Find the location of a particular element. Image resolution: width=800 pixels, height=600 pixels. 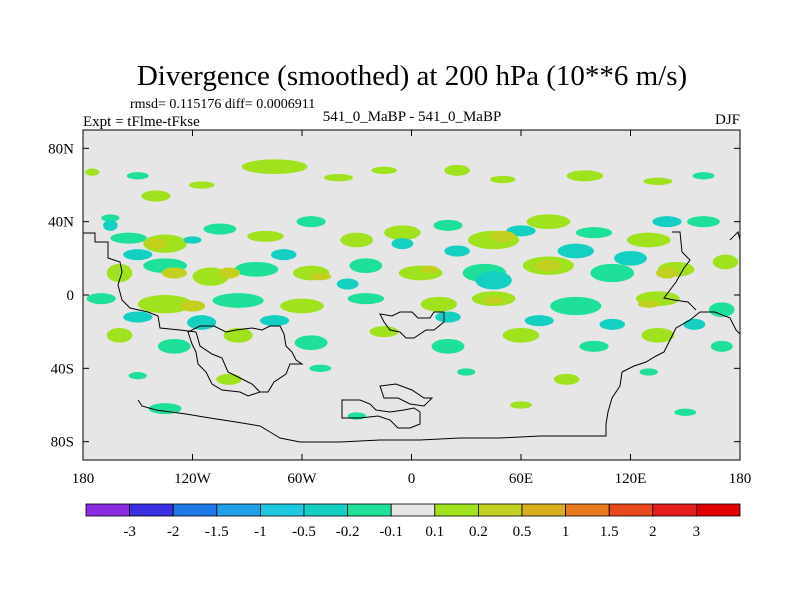

colorbar-label: 0.1 is located at coordinates (434, 532).